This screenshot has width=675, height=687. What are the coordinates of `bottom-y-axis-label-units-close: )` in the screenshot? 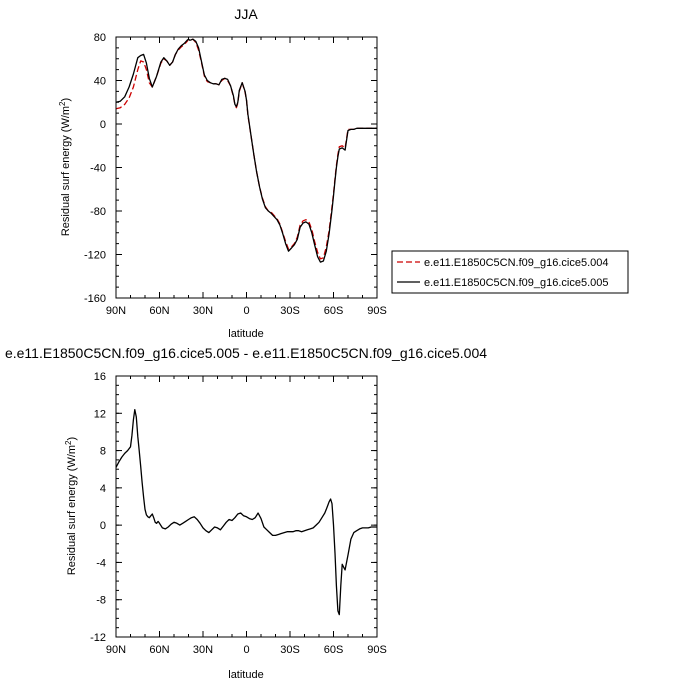 It's located at (72, 439).